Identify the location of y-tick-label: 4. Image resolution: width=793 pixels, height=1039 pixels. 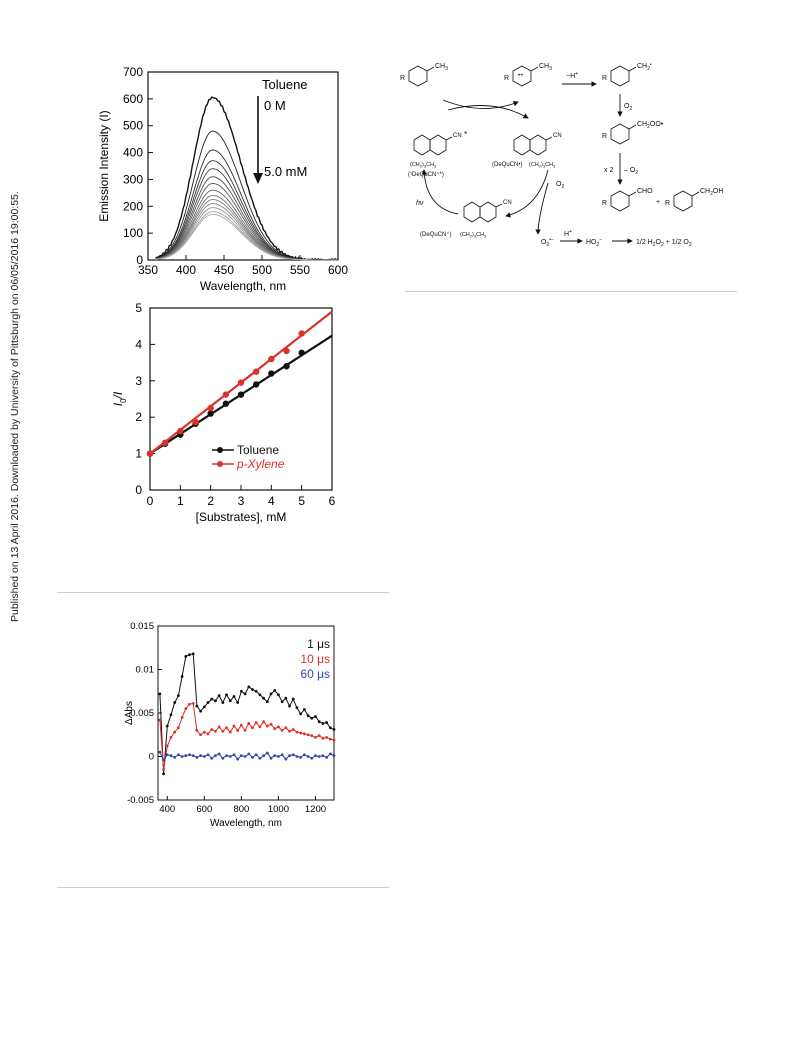
(138, 344).